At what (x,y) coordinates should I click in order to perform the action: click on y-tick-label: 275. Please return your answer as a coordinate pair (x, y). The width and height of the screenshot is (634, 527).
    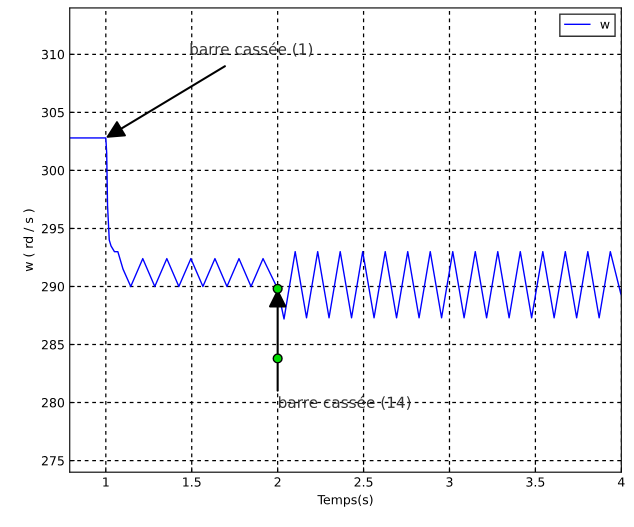
    Looking at the image, I should click on (53, 461).